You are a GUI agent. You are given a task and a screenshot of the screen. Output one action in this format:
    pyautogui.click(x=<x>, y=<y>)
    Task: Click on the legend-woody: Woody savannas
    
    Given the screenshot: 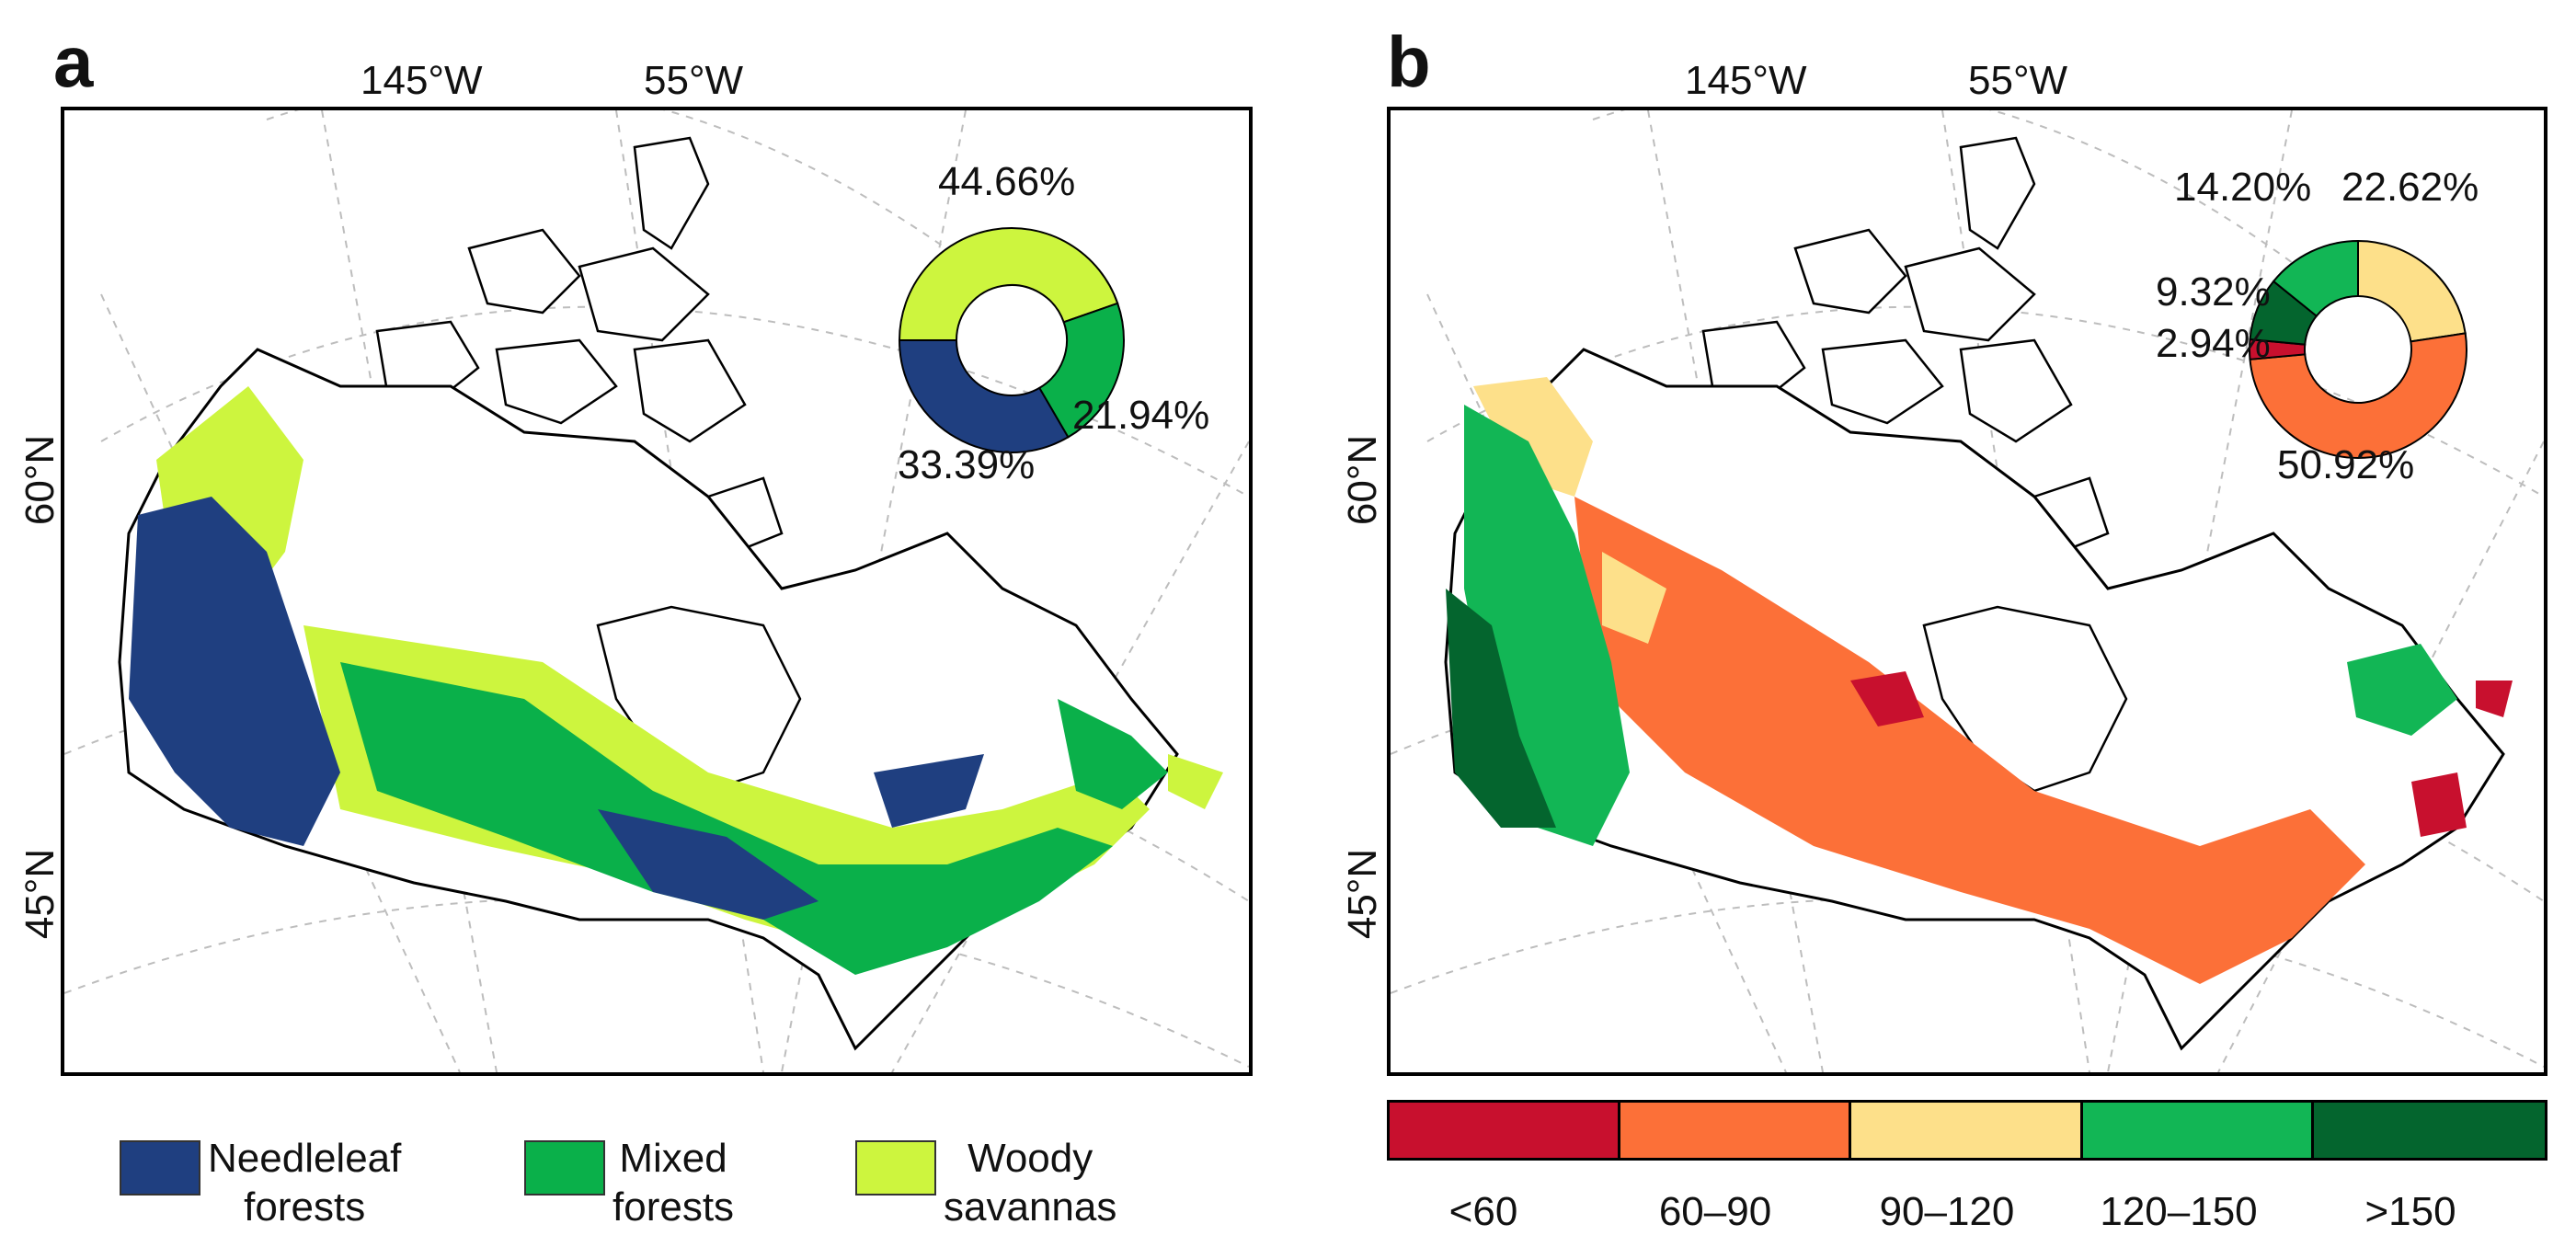 What is the action you would take?
    pyautogui.click(x=985, y=1183)
    